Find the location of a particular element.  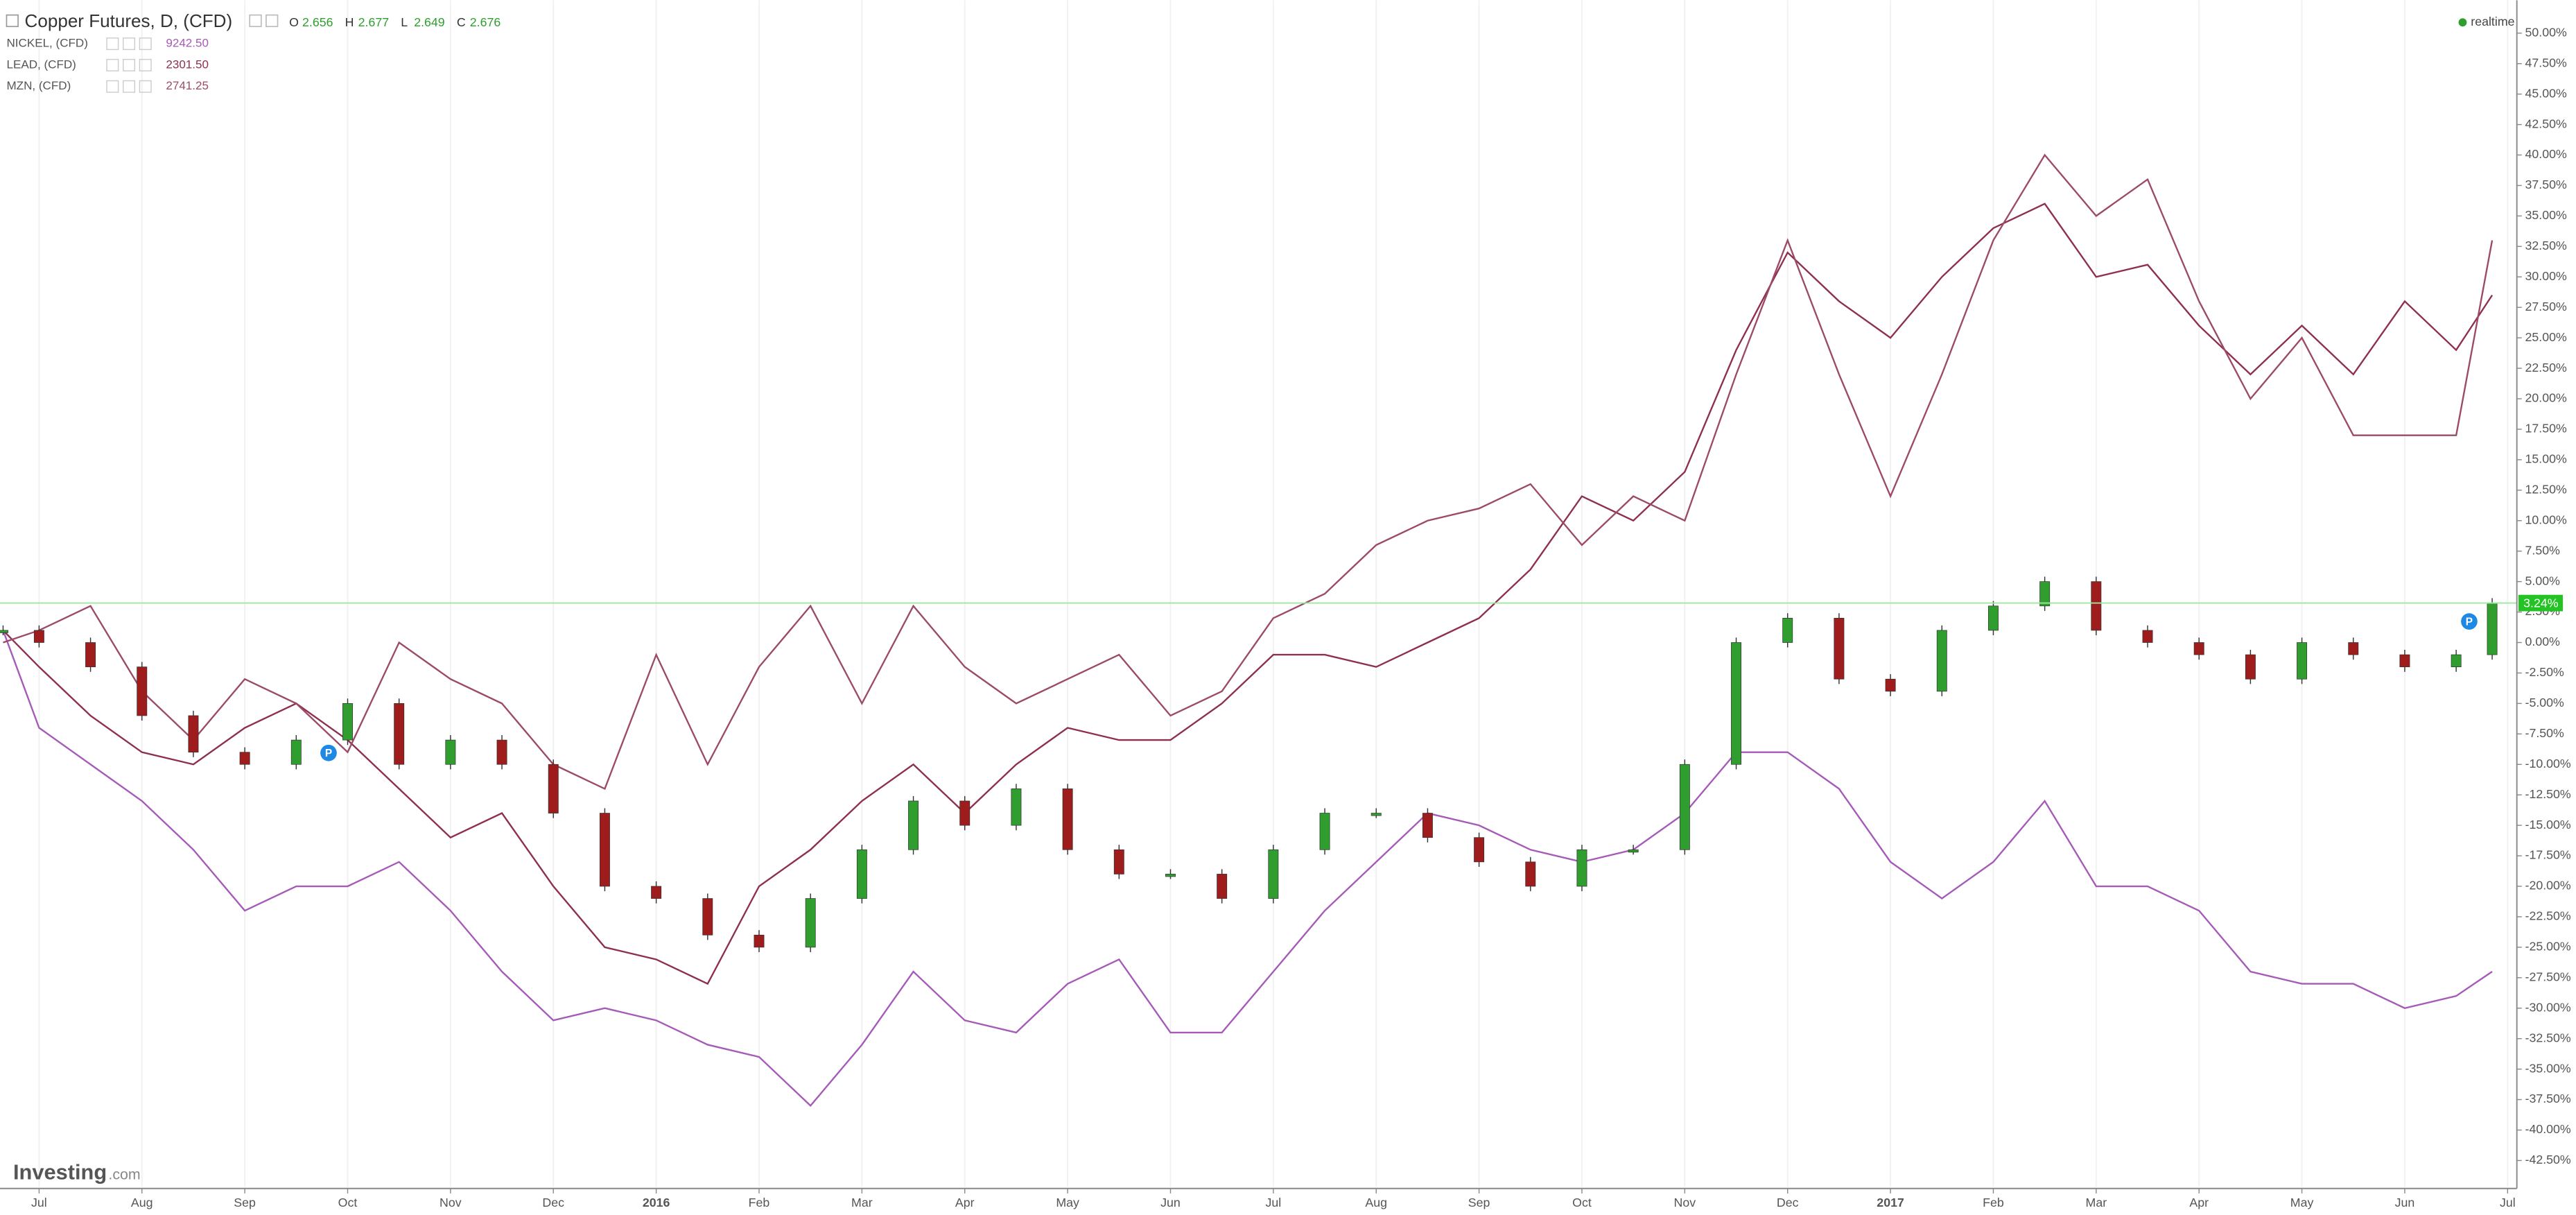

y-tick-label: 32.50% is located at coordinates (2546, 246).